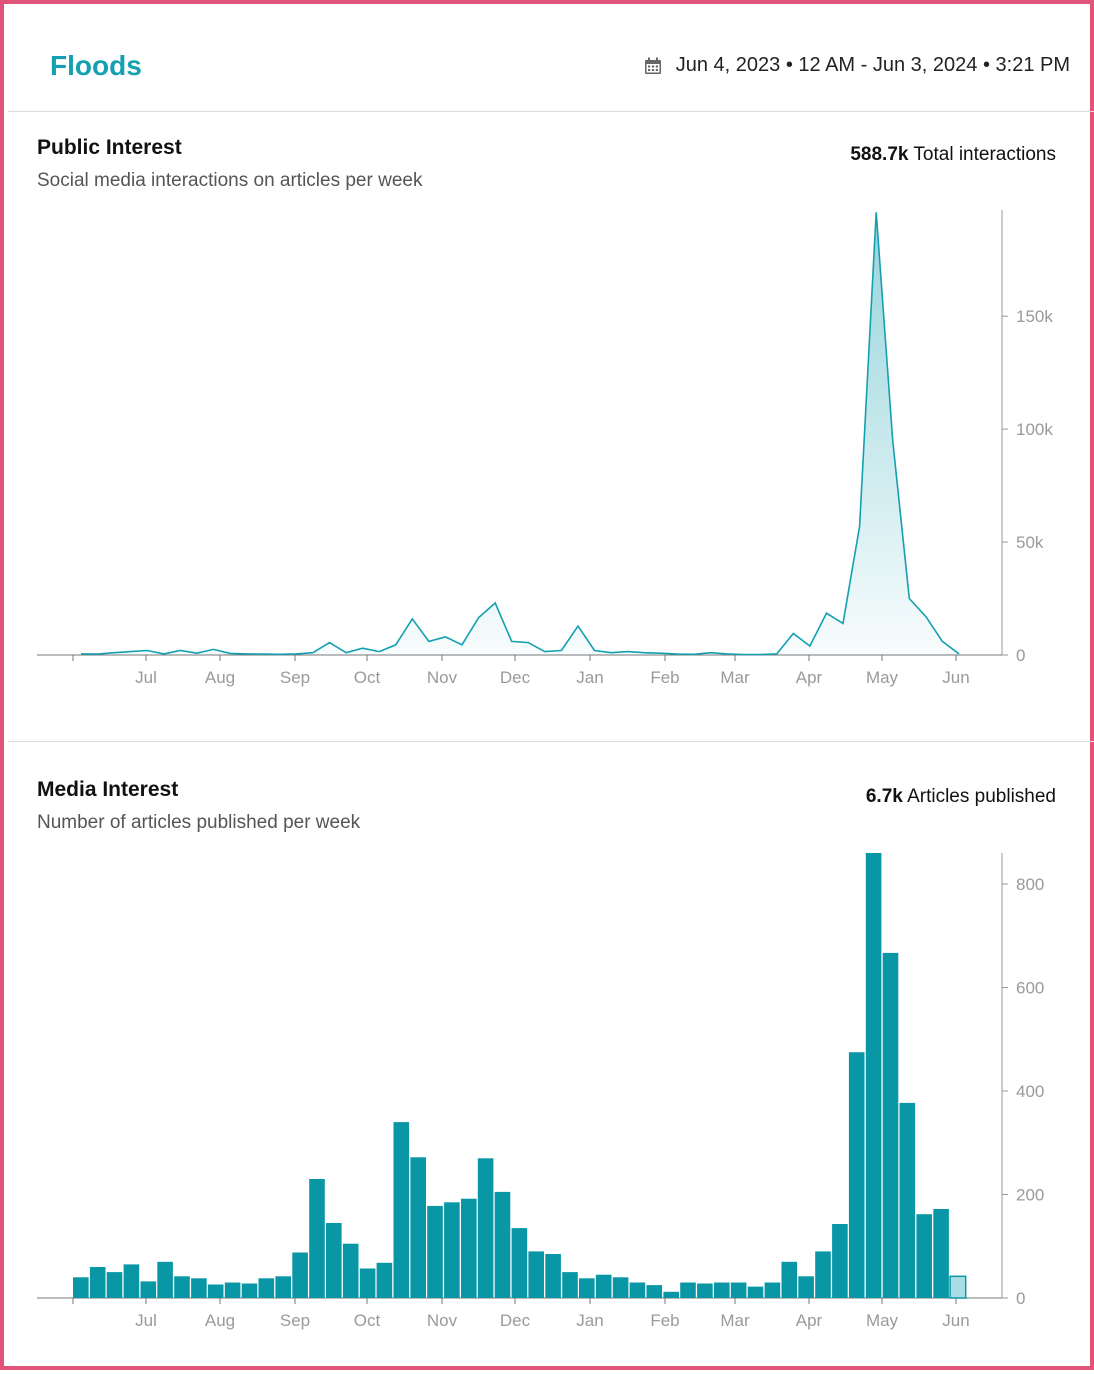 This screenshot has width=1094, height=1374. What do you see at coordinates (108, 789) in the screenshot?
I see `media-interest-title: Media Interest` at bounding box center [108, 789].